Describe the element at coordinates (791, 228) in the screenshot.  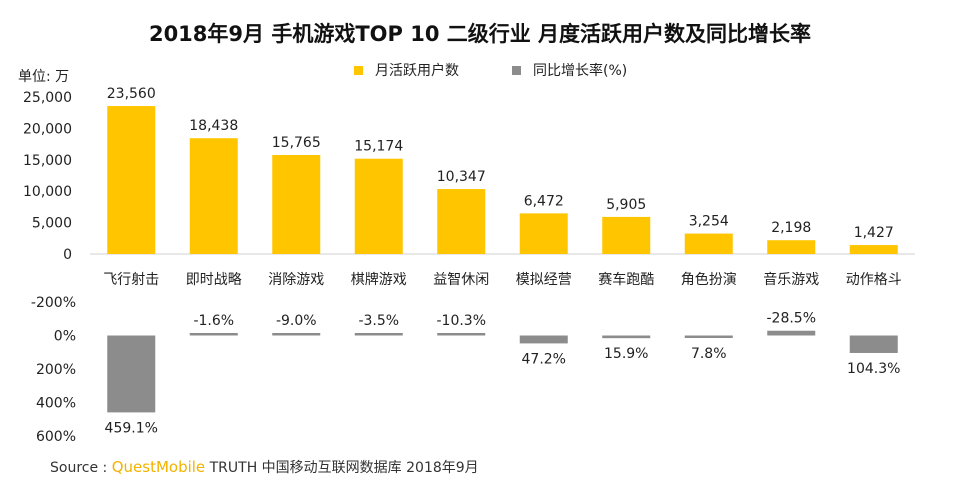
I see `mau-value-label: 2,198` at that location.